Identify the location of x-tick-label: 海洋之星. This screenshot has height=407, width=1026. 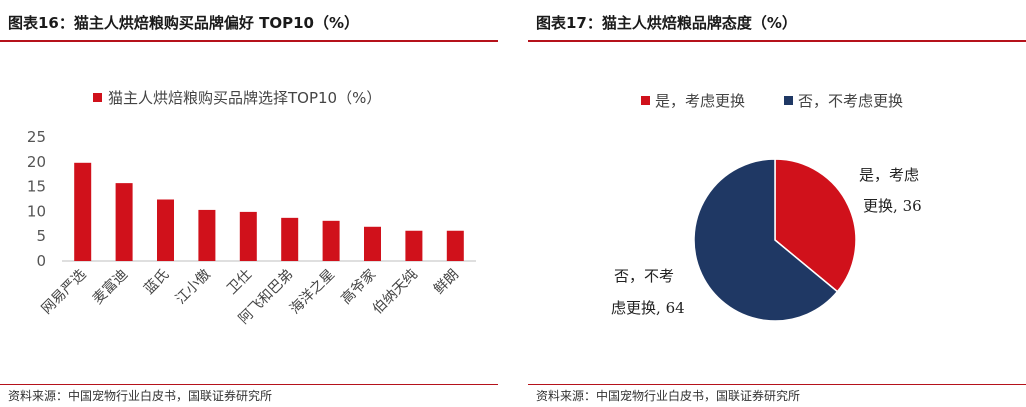
(312, 292).